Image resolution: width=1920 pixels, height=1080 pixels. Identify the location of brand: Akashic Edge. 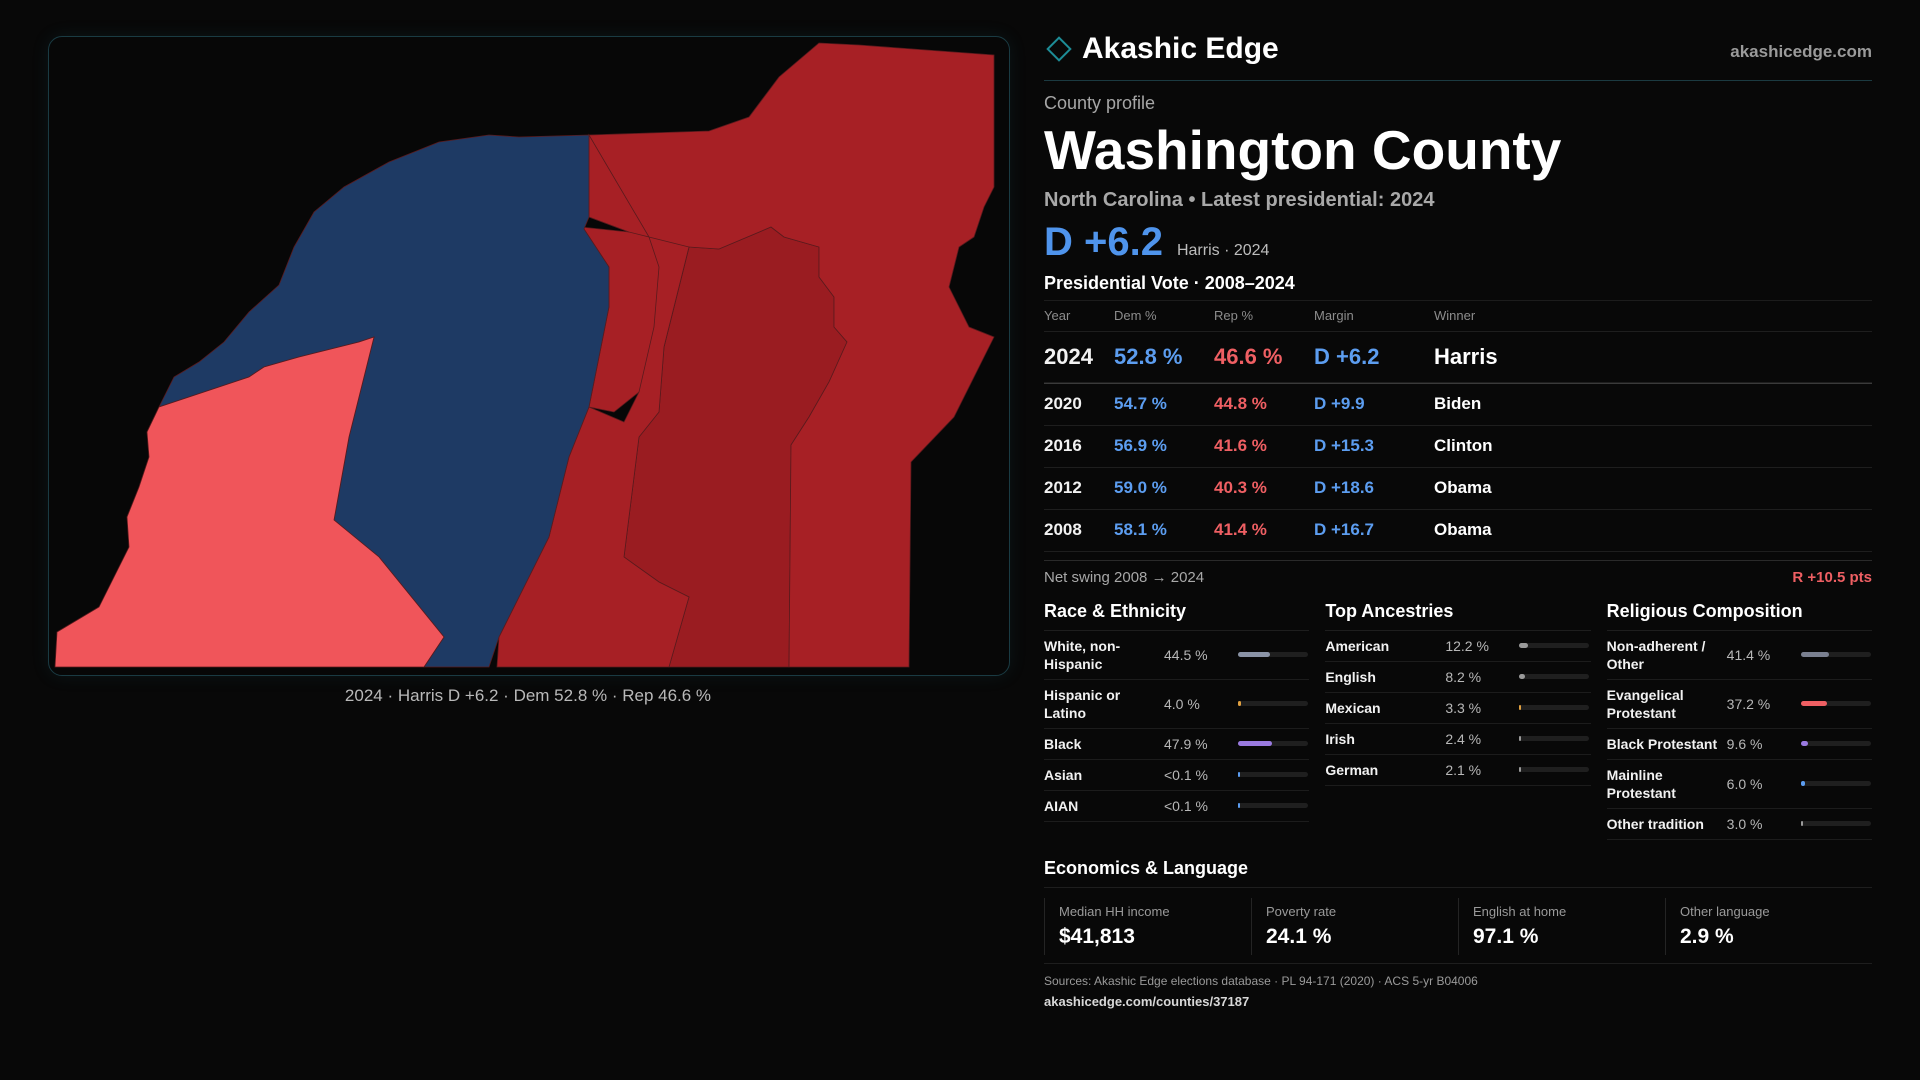
(1161, 49).